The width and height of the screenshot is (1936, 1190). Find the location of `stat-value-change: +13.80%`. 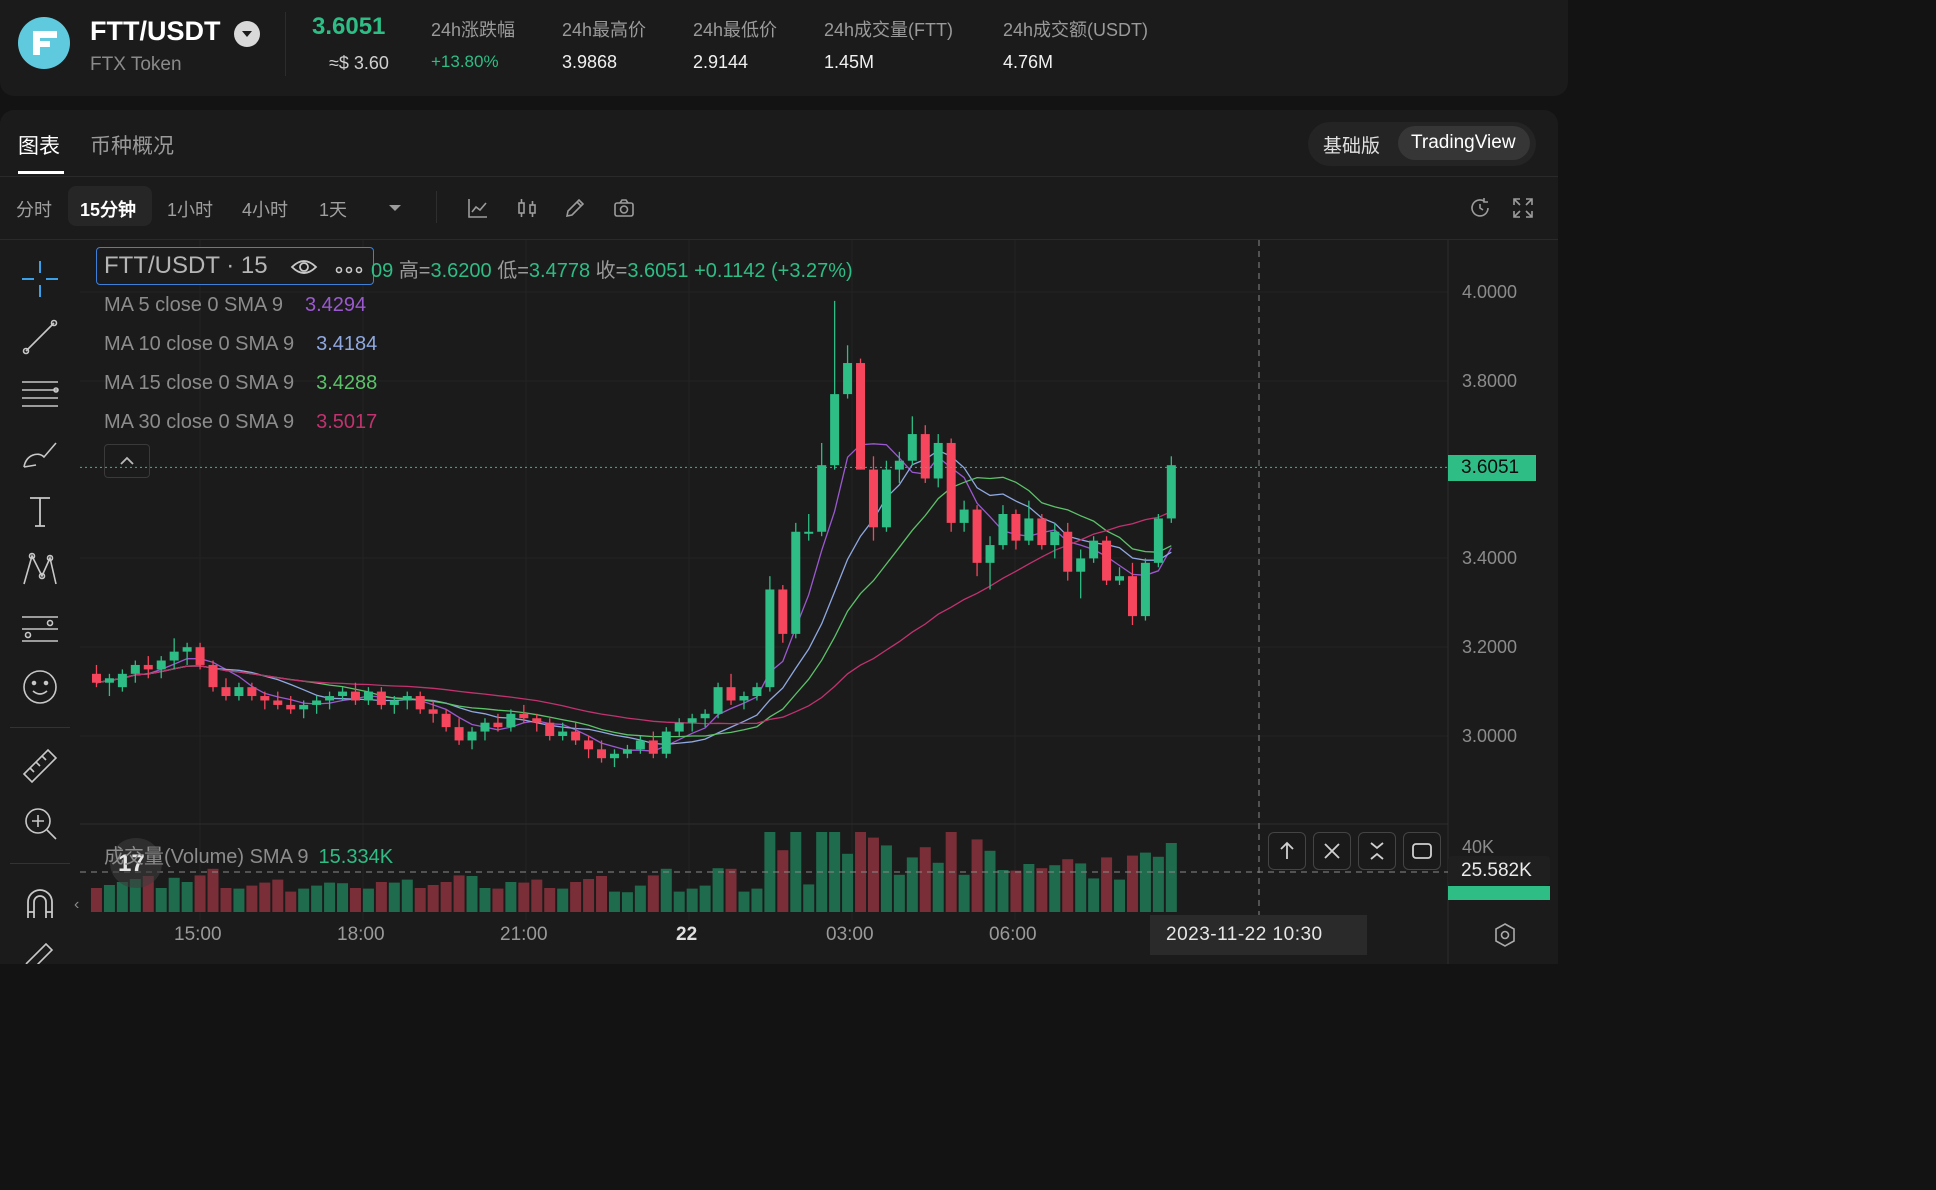

stat-value-change: +13.80% is located at coordinates (465, 61).